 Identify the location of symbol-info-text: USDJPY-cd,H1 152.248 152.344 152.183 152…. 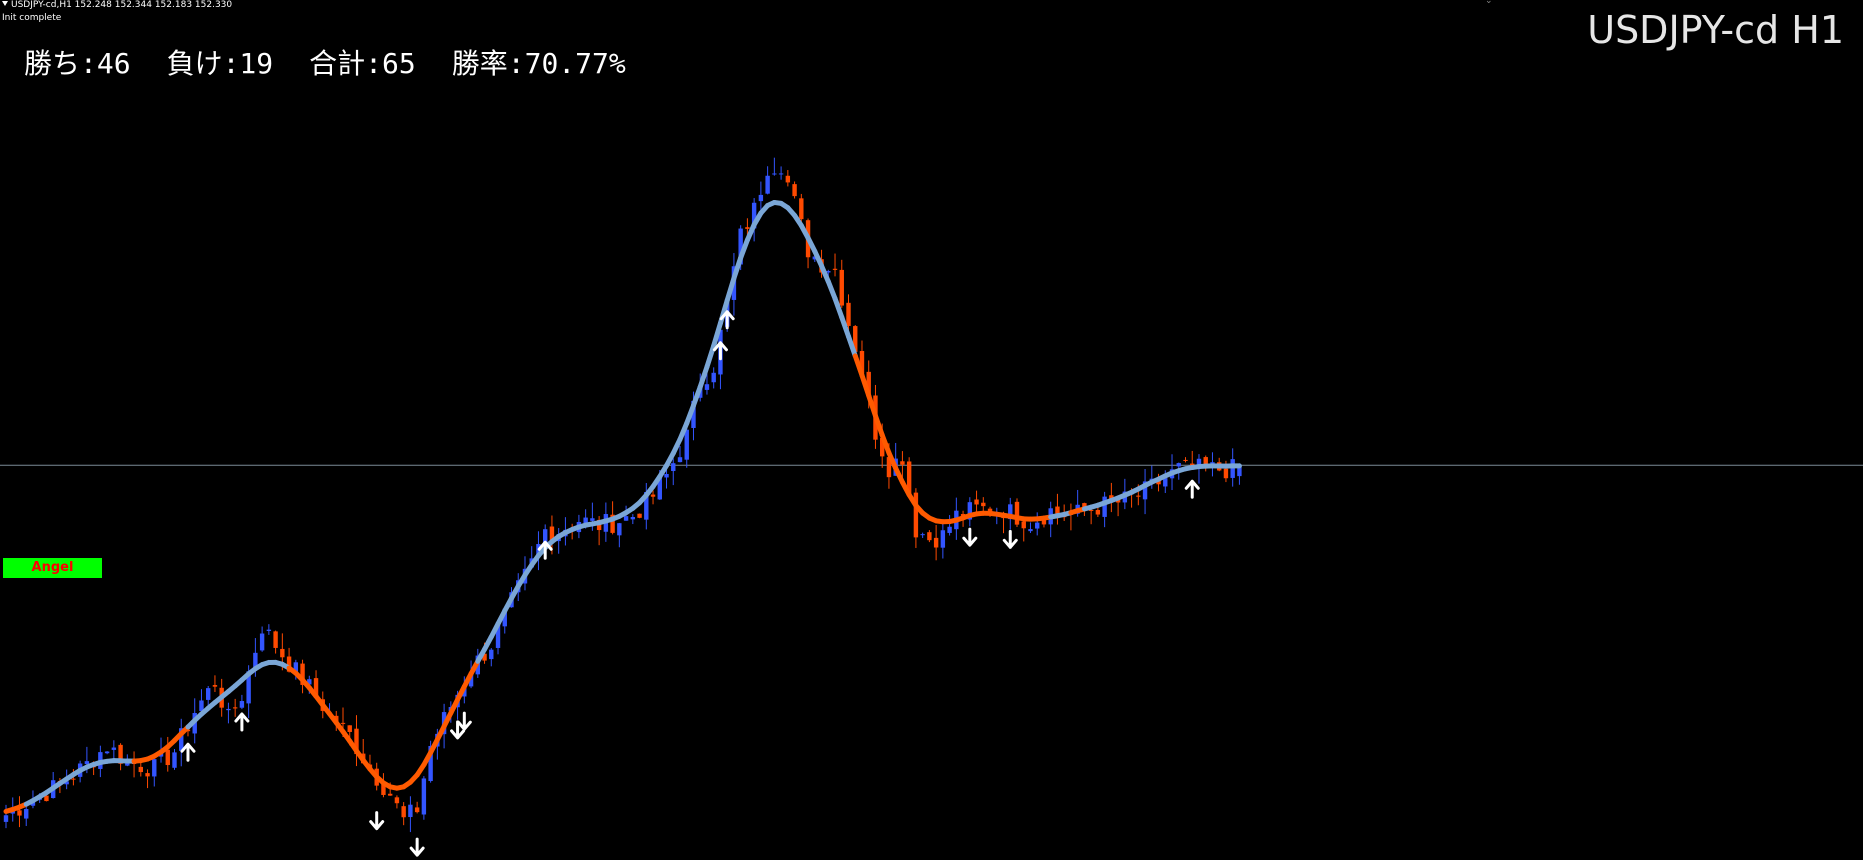
(122, 5).